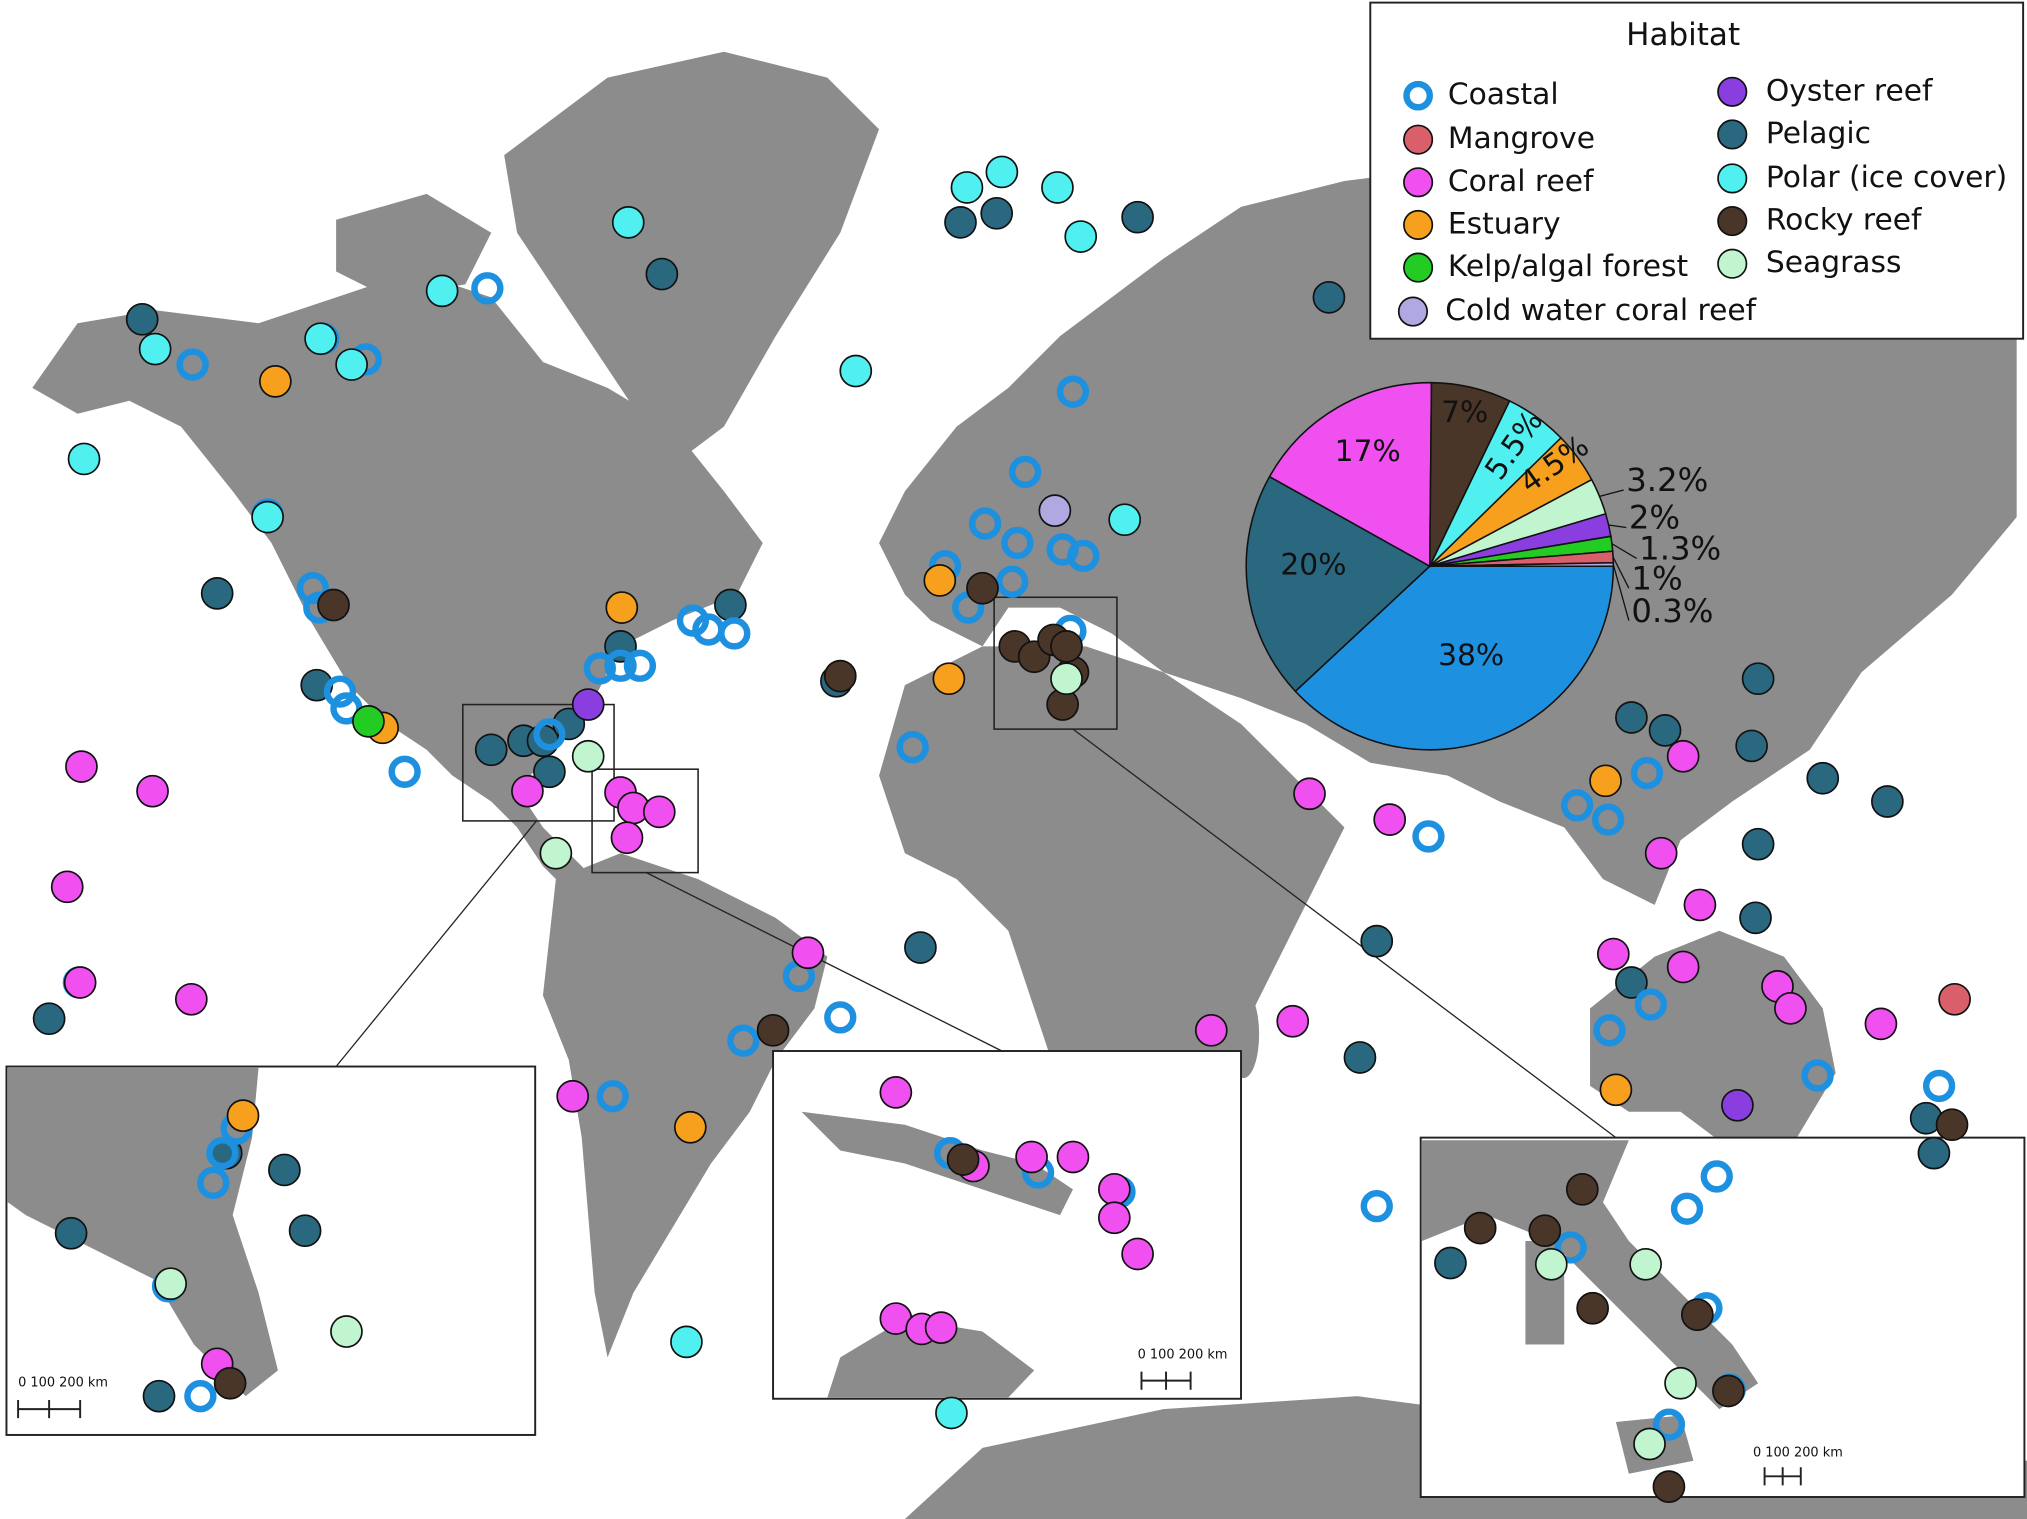 The image size is (2027, 1519). I want to click on legend-label: Seagrass, so click(1834, 262).